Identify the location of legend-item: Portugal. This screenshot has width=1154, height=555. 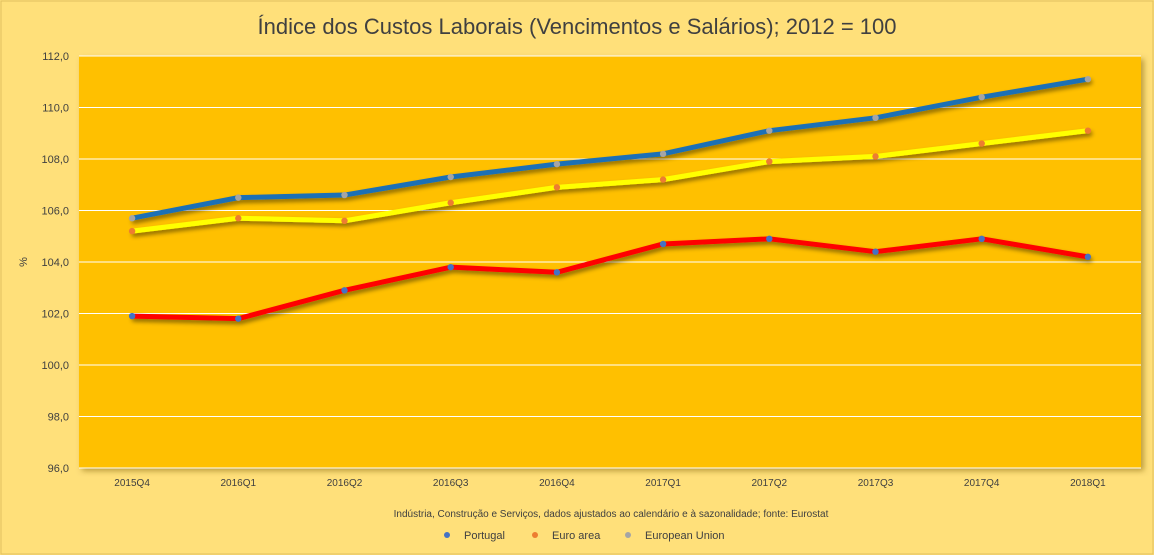
(467, 536).